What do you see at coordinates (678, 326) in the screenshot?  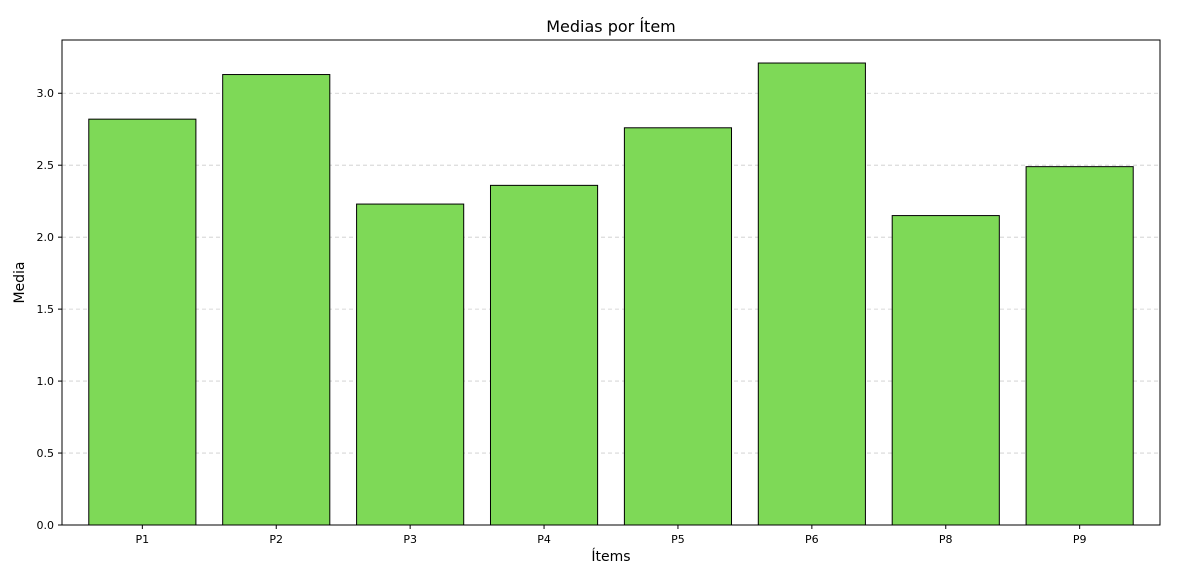 I see `bar-P5` at bounding box center [678, 326].